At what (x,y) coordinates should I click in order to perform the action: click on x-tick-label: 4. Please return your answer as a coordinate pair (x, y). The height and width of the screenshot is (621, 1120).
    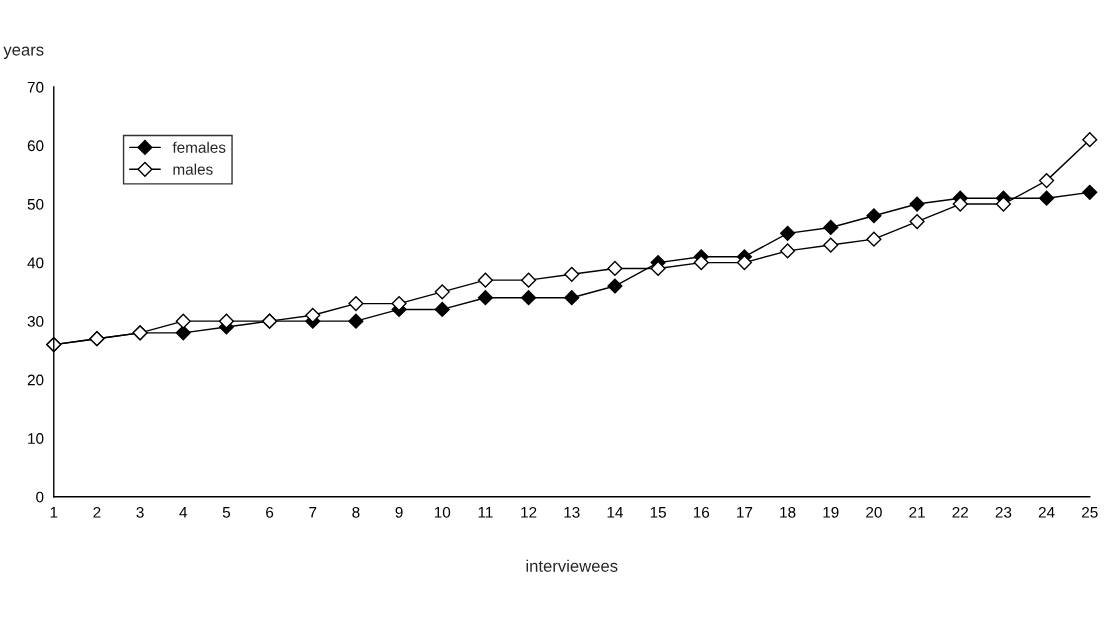
    Looking at the image, I should click on (183, 512).